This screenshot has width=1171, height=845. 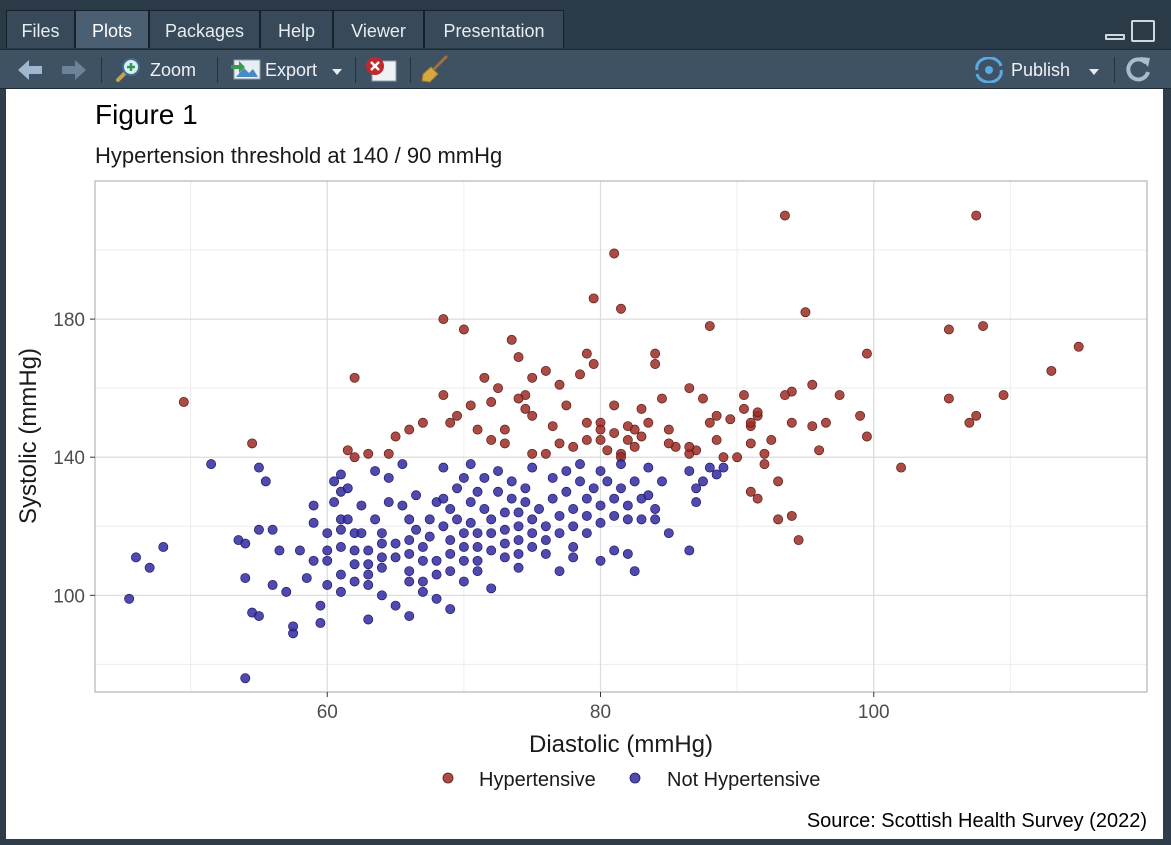 What do you see at coordinates (1143, 31) in the screenshot?
I see `maximize-icon` at bounding box center [1143, 31].